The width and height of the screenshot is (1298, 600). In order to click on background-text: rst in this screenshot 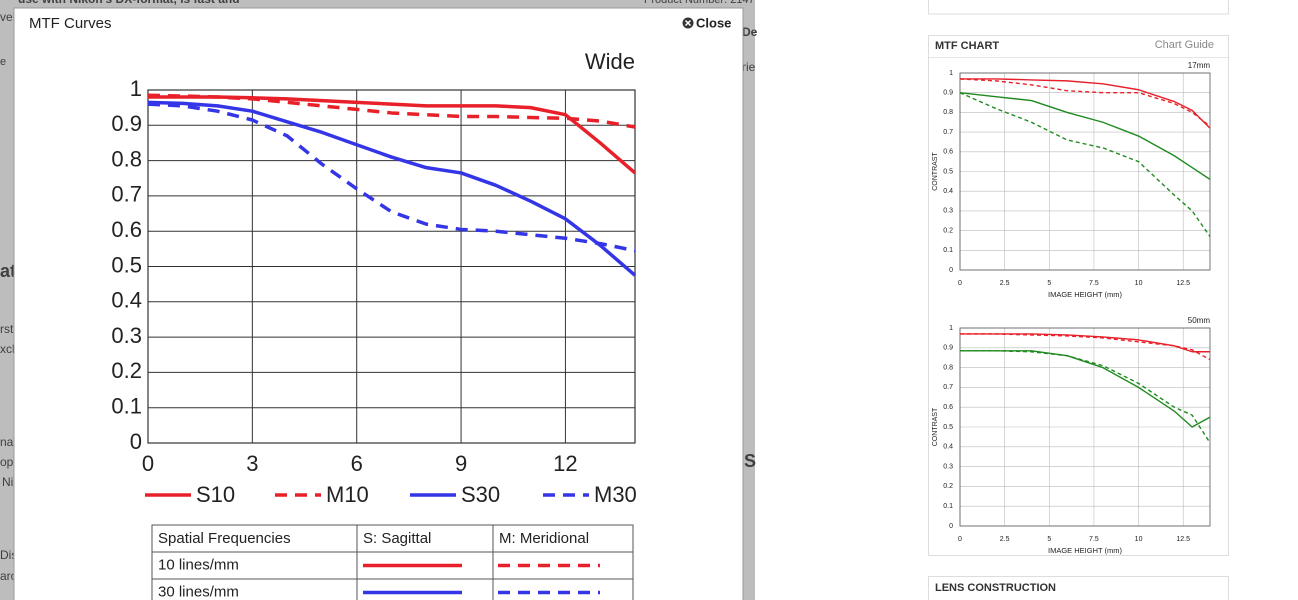, I will do `click(7, 329)`.